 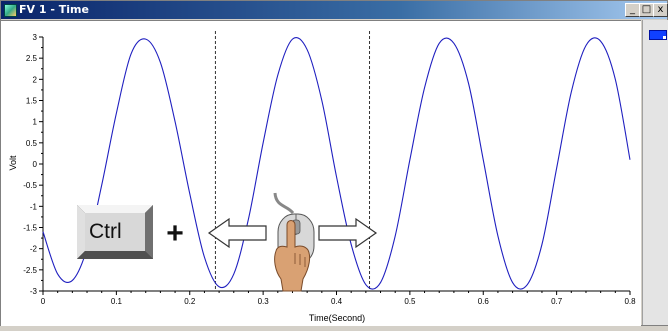 What do you see at coordinates (10, 10) in the screenshot?
I see `app-icon` at bounding box center [10, 10].